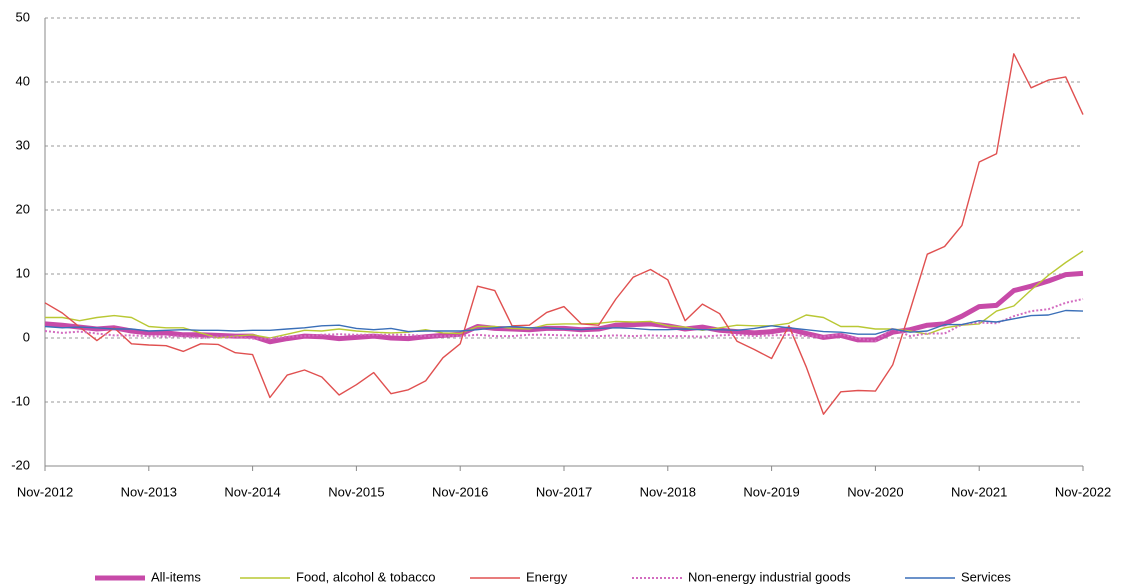  I want to click on x-tick-label: Nov-2020, so click(875, 491).